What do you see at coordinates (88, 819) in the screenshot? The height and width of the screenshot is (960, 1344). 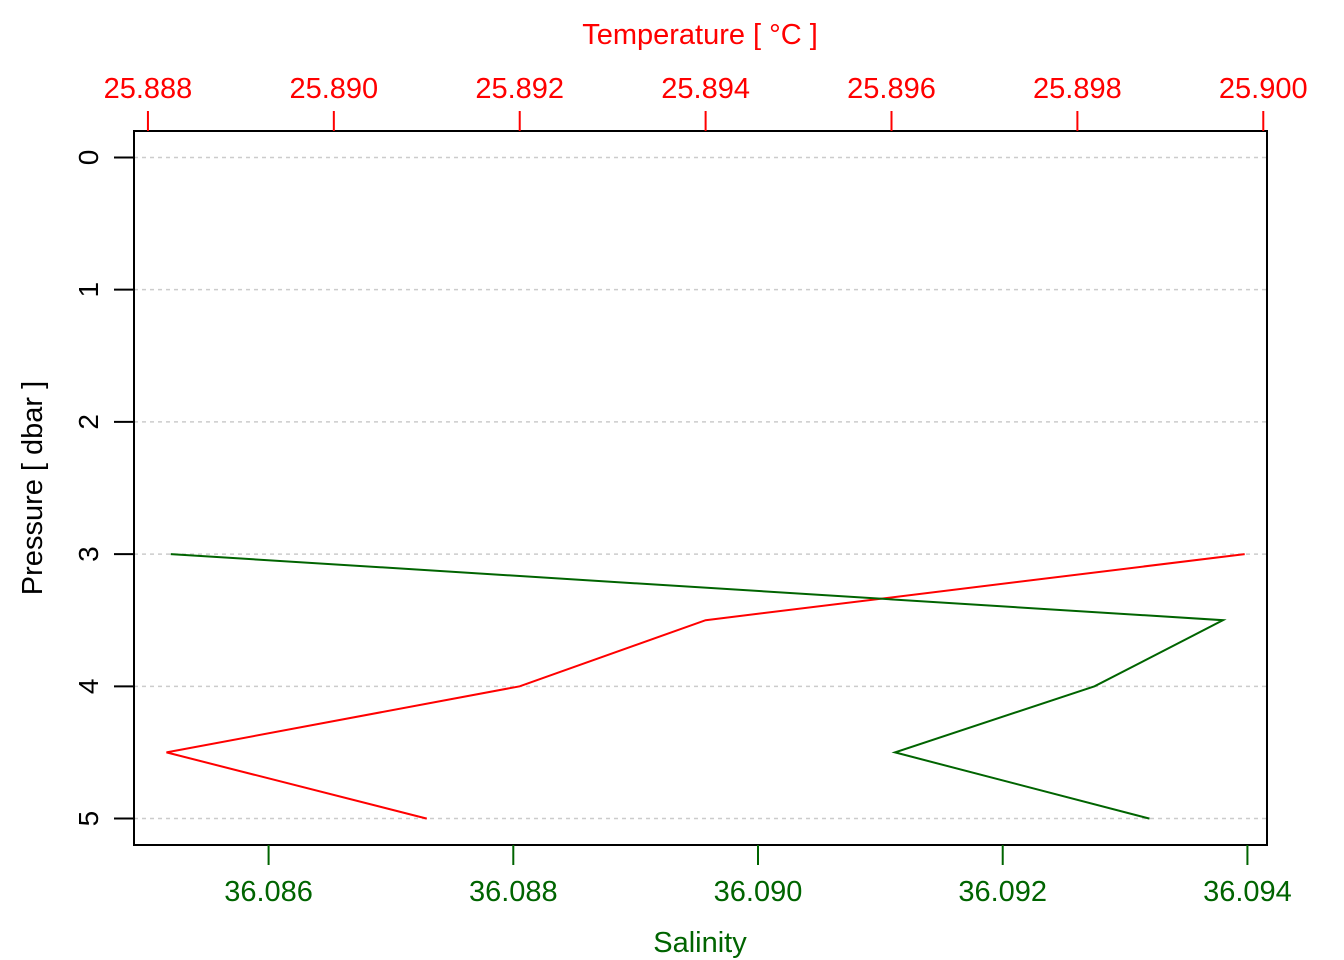 I see `pressure-tick-label: 5` at bounding box center [88, 819].